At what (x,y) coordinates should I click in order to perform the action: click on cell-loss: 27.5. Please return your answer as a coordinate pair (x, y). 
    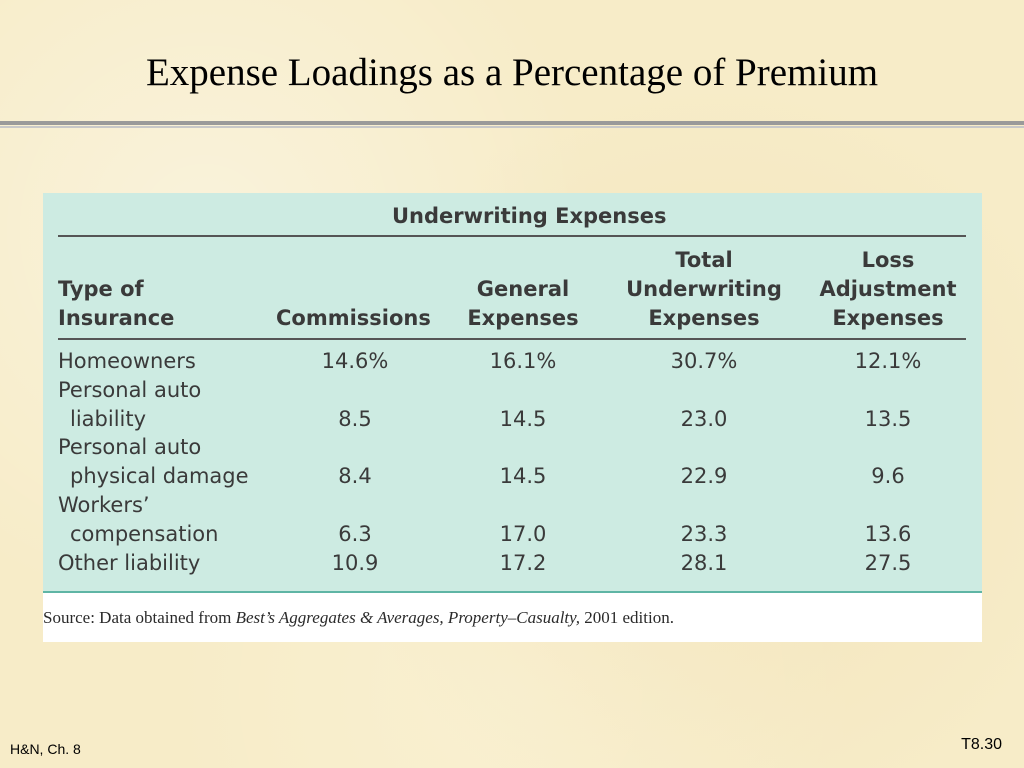
    Looking at the image, I should click on (888, 563).